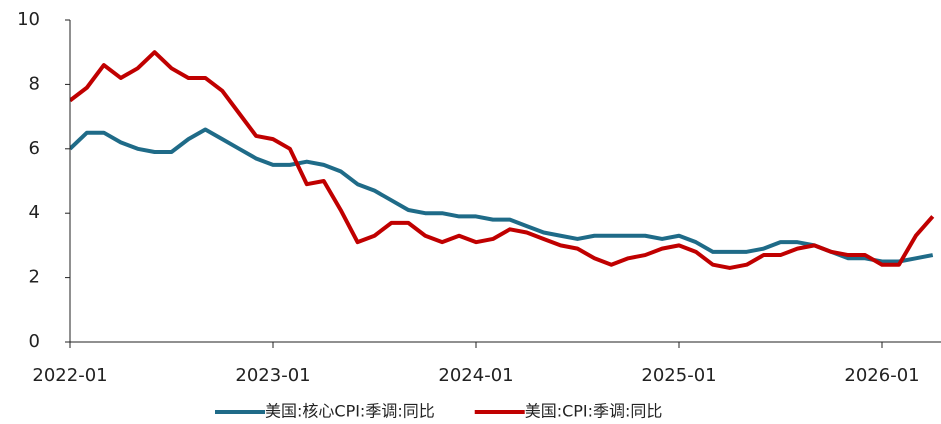 The height and width of the screenshot is (424, 941). I want to click on x-tick-label: 2024-01, so click(475, 375).